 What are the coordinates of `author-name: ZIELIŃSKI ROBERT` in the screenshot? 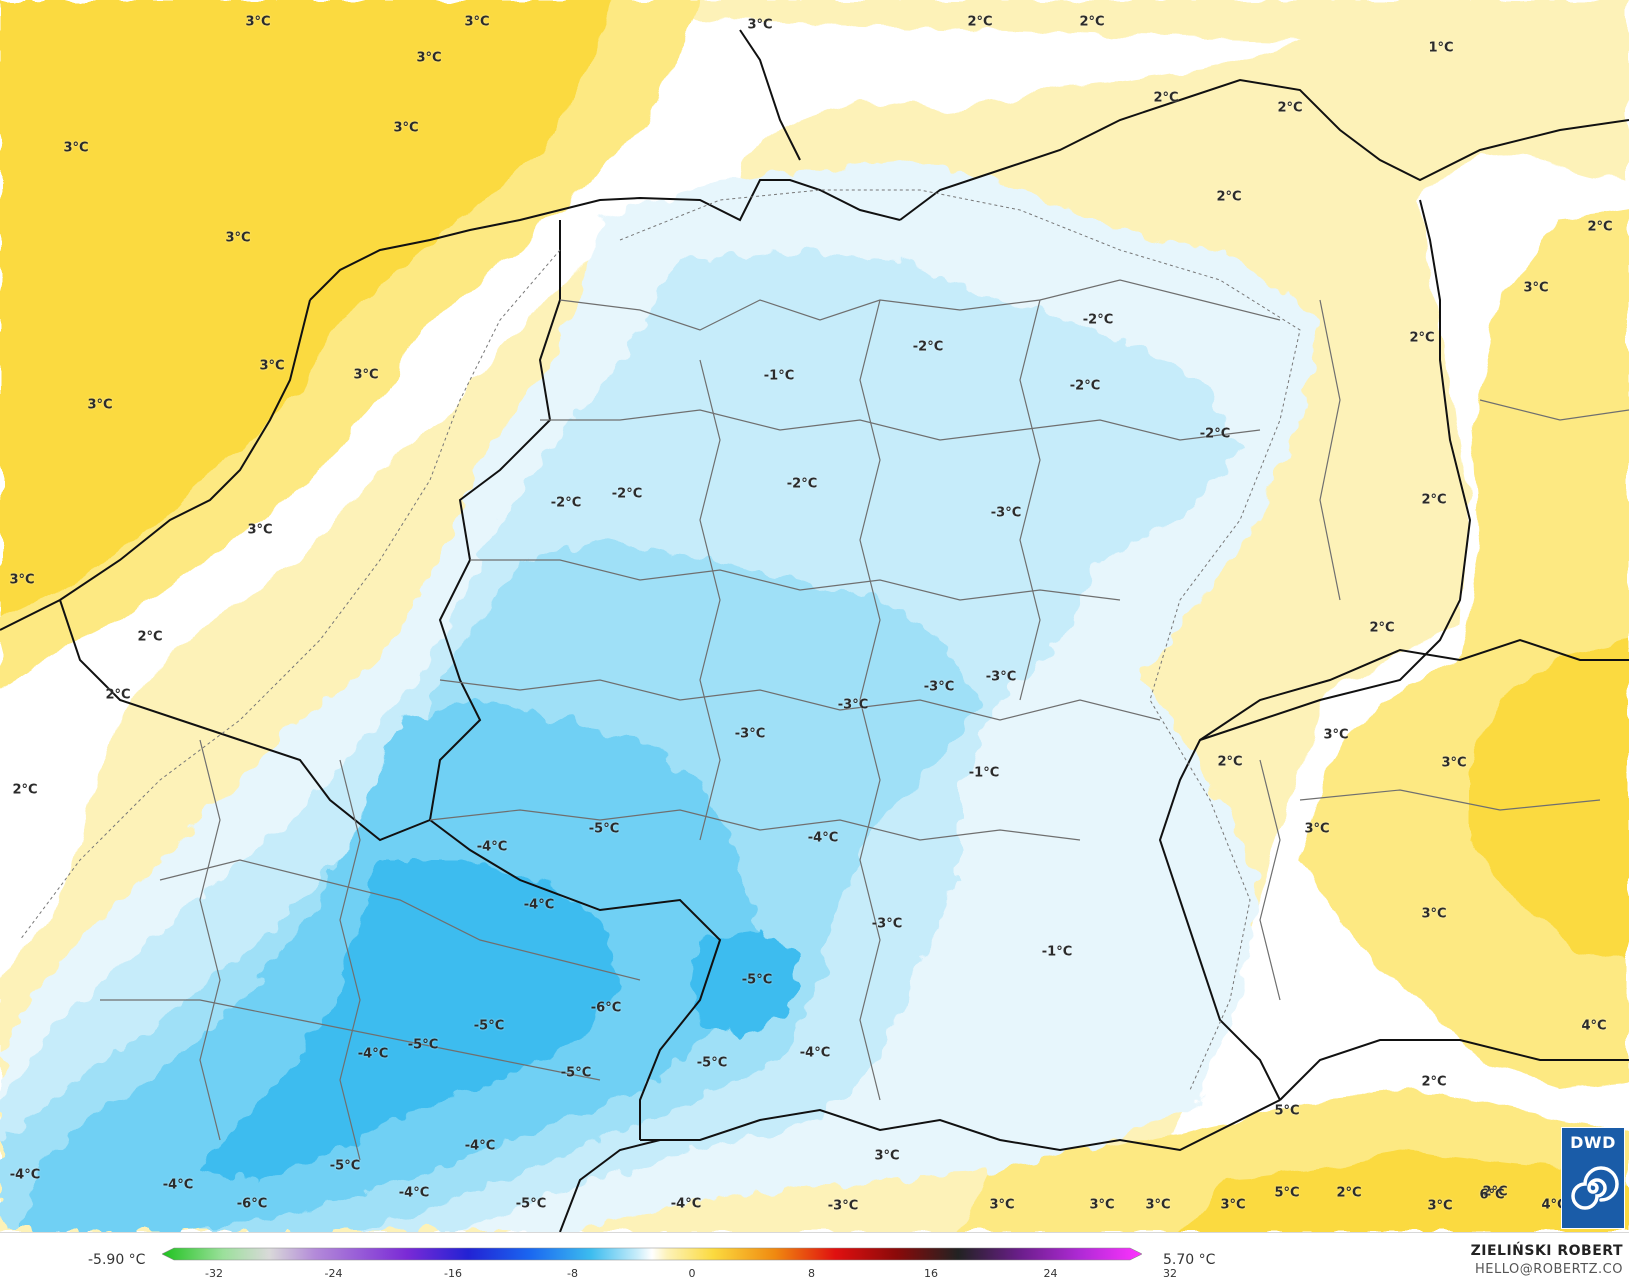 It's located at (1546, 1251).